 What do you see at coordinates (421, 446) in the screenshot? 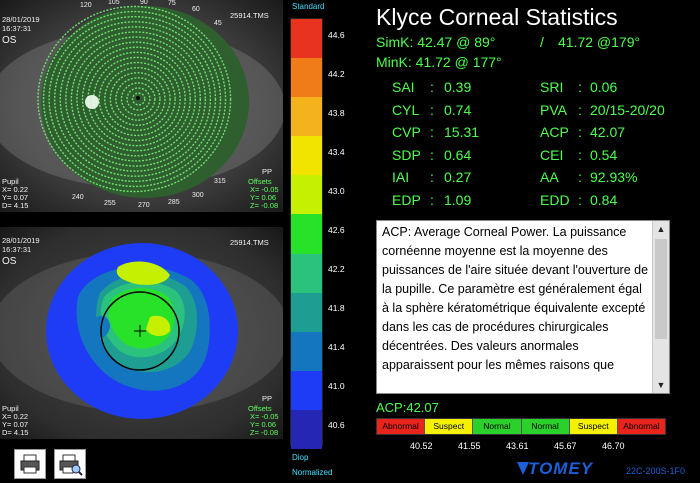
I see `band-threshold: 40.52` at bounding box center [421, 446].